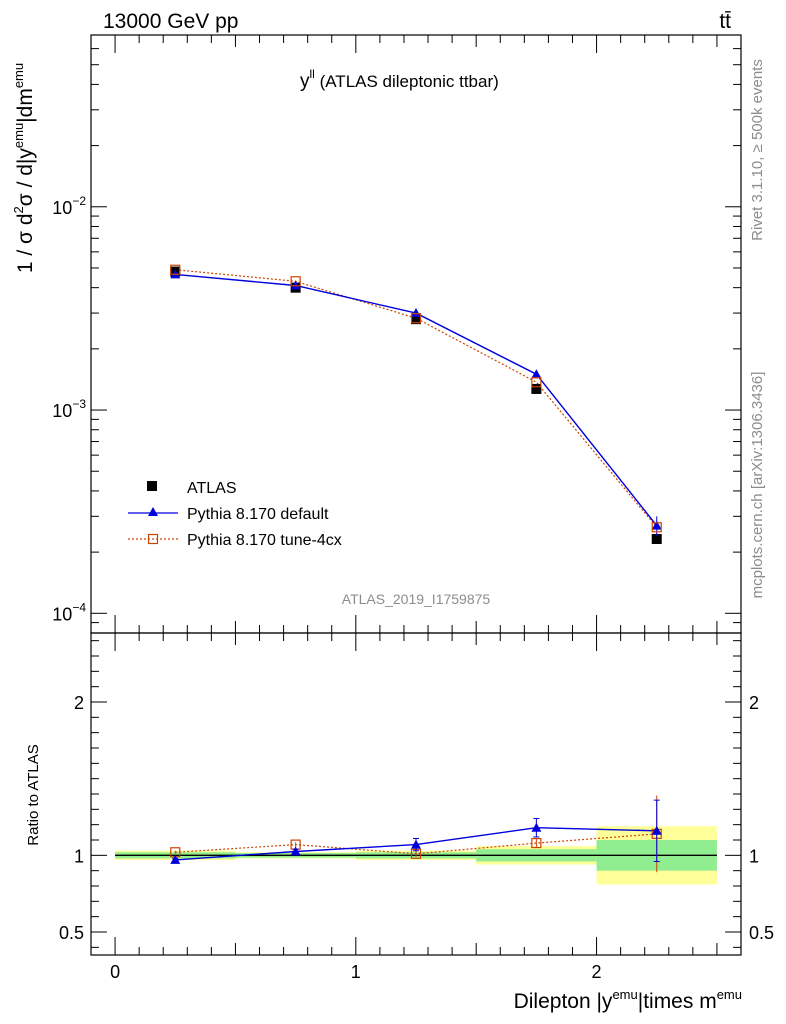  I want to click on ratio-y-tick-label-right: 1, so click(754, 856).